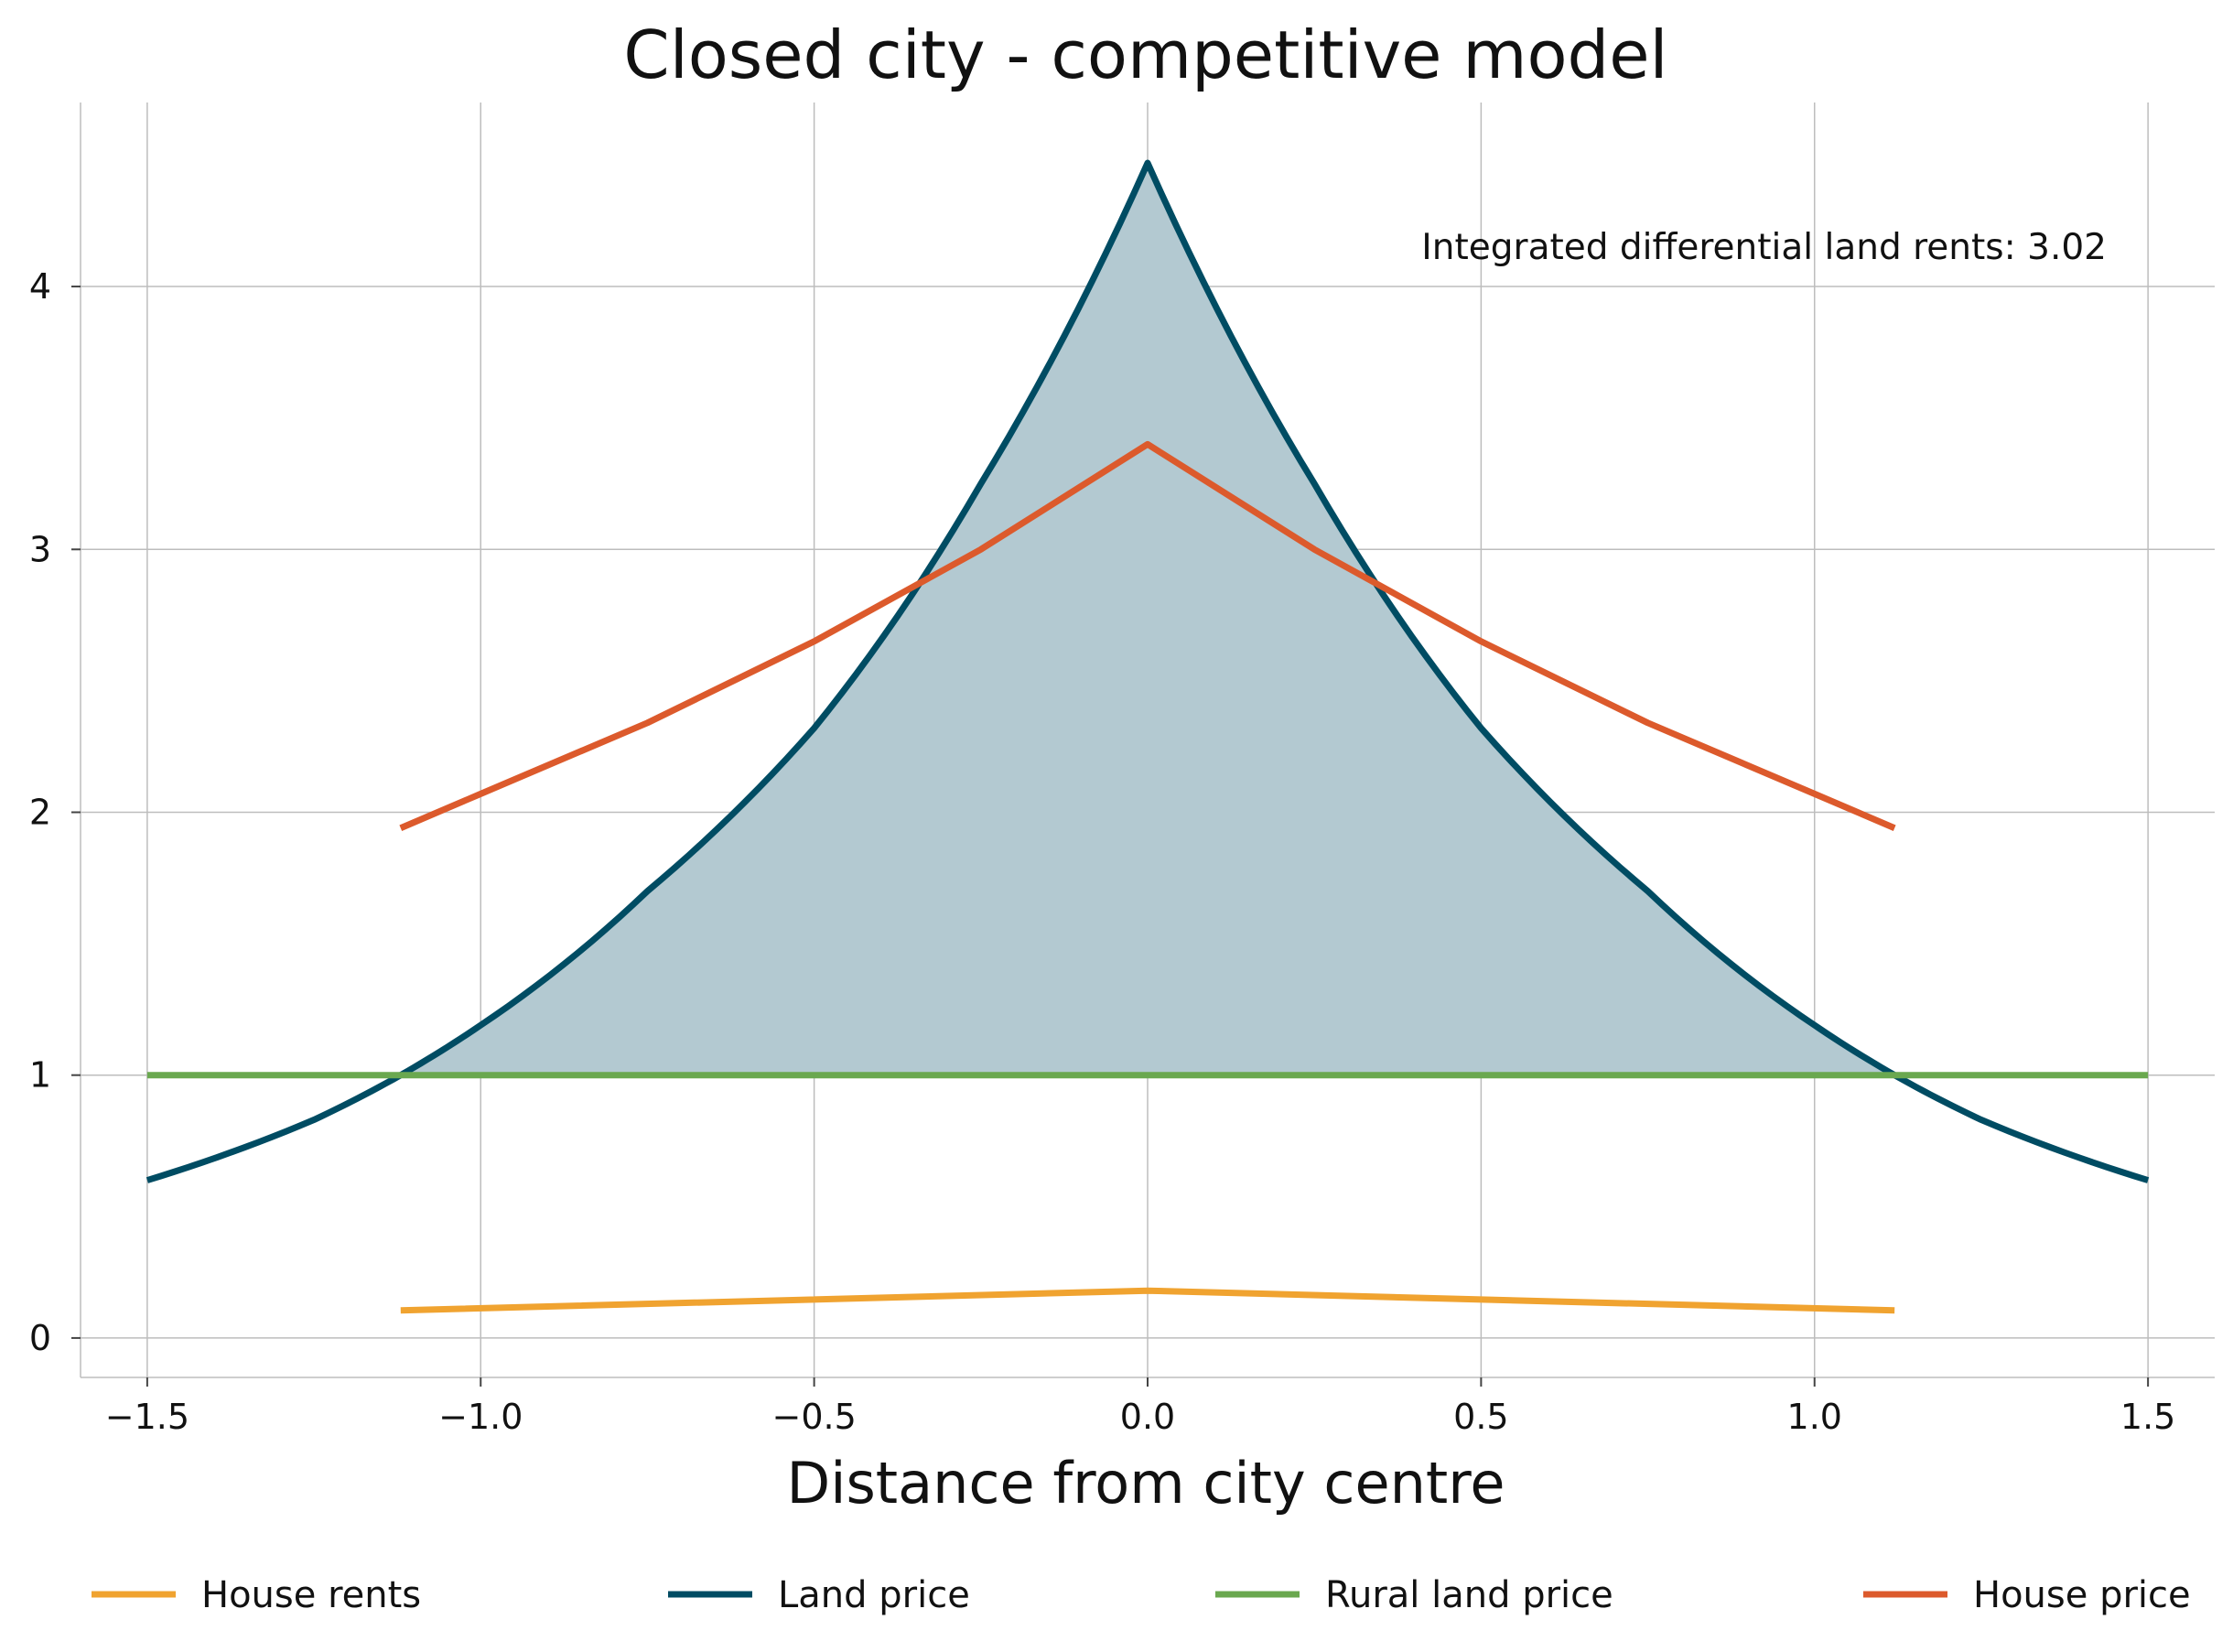  I want to click on chart-title: Closed city - competitive model, so click(1145, 54).